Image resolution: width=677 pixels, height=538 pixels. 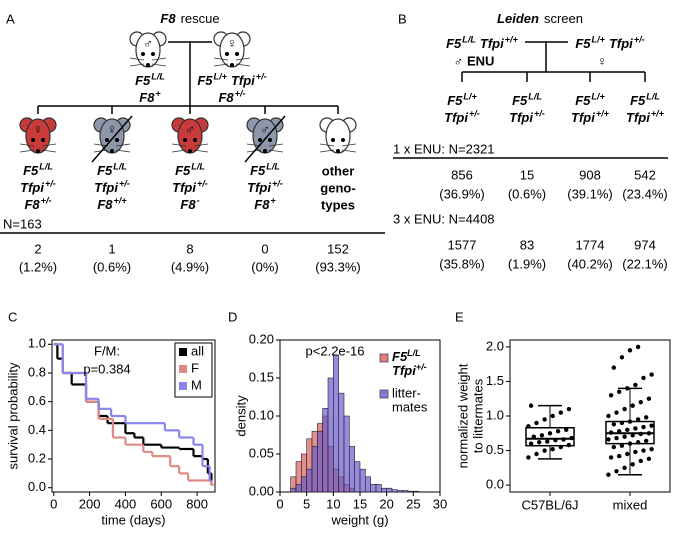 What do you see at coordinates (37, 343) in the screenshot?
I see `y-tick-label: 1.0` at bounding box center [37, 343].